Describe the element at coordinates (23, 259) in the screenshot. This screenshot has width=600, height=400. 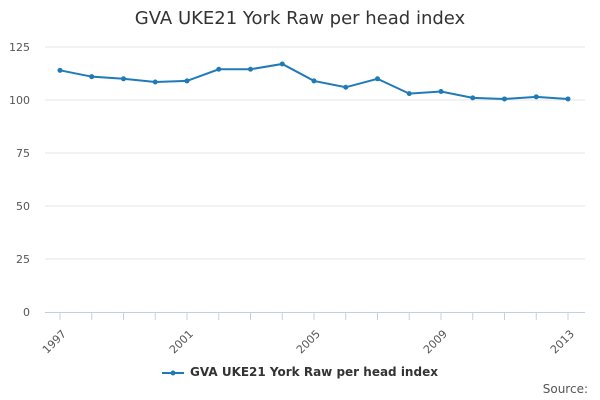
I see `y-tick-label: 25` at that location.